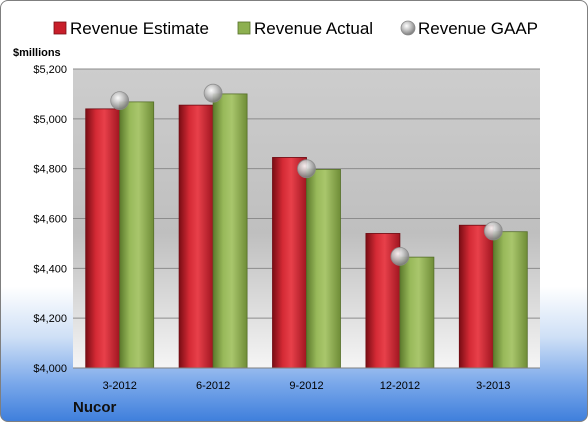 Image resolution: width=588 pixels, height=422 pixels. Describe the element at coordinates (37, 53) in the screenshot. I see `y-axis-label: $millions` at that location.